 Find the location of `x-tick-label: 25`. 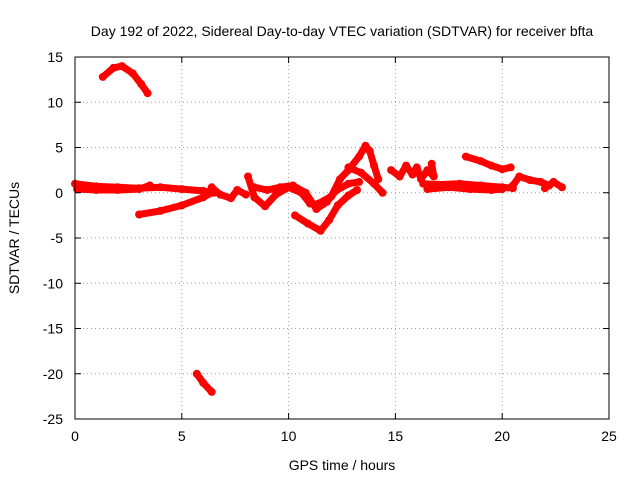

x-tick-label: 25 is located at coordinates (609, 436).